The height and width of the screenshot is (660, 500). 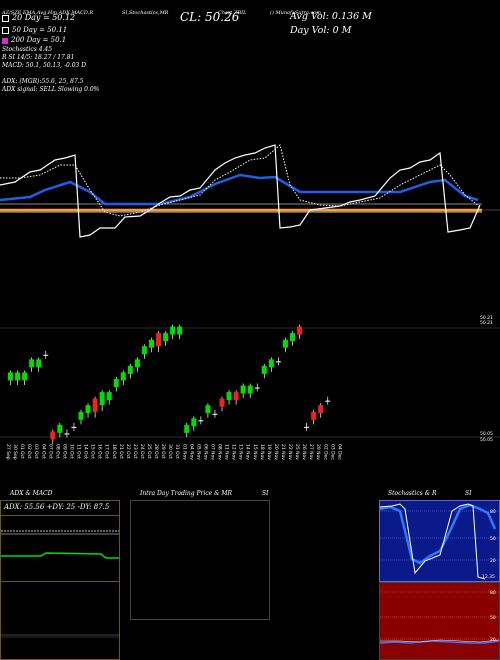 What do you see at coordinates (48, 13) in the screenshot?
I see `header-topline: AZ/SZE EMA,Avg,Hm,ADX,MACD,R` at bounding box center [48, 13].